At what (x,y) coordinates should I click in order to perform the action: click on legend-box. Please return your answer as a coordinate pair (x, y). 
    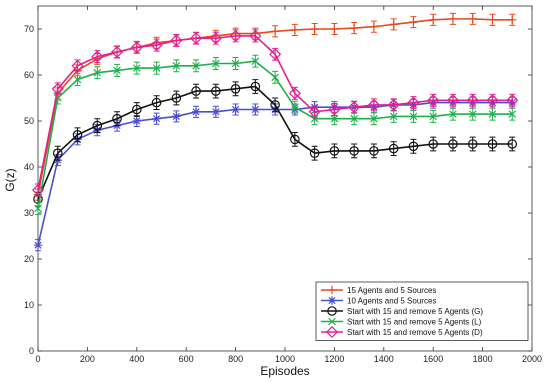
    Looking at the image, I should click on (422, 311).